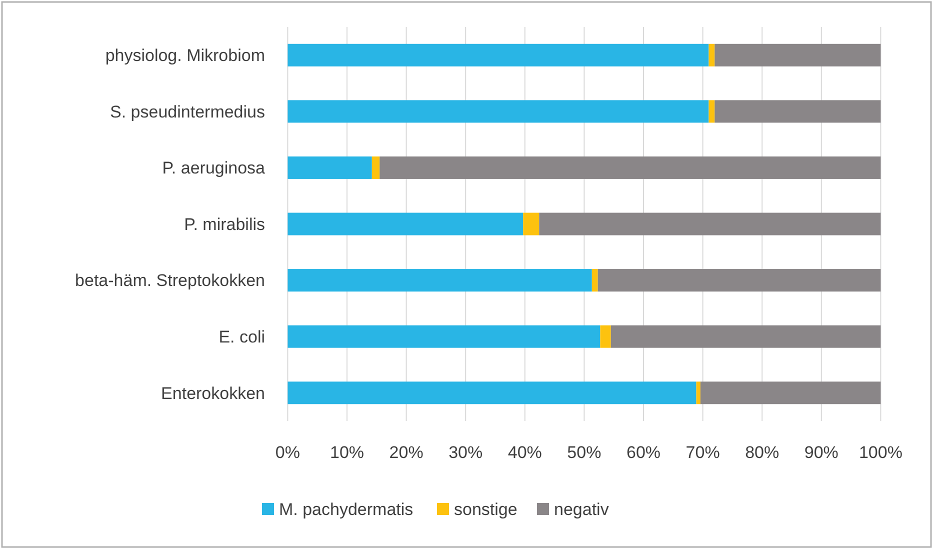 The image size is (933, 549). Describe the element at coordinates (703, 452) in the screenshot. I see `x-tick-label: 70%` at that location.